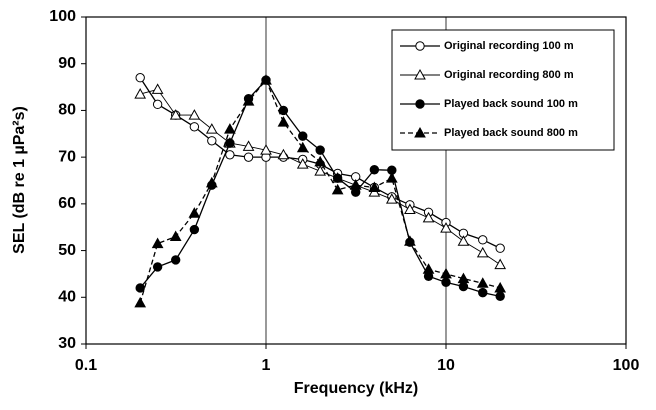  Describe the element at coordinates (67, 110) in the screenshot. I see `y-tick-label: 80` at that location.